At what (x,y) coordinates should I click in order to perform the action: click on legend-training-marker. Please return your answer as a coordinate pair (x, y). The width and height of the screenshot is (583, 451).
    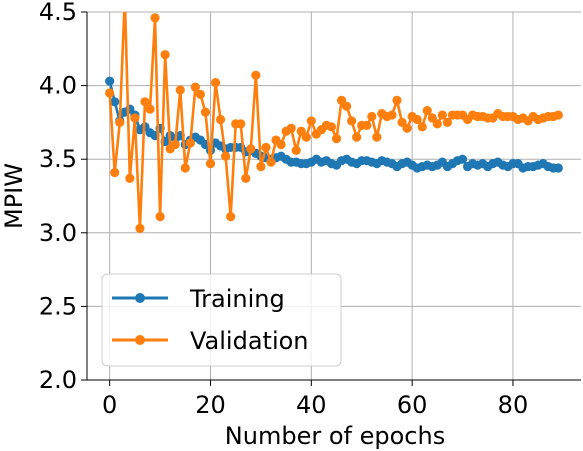
    Looking at the image, I should click on (140, 298).